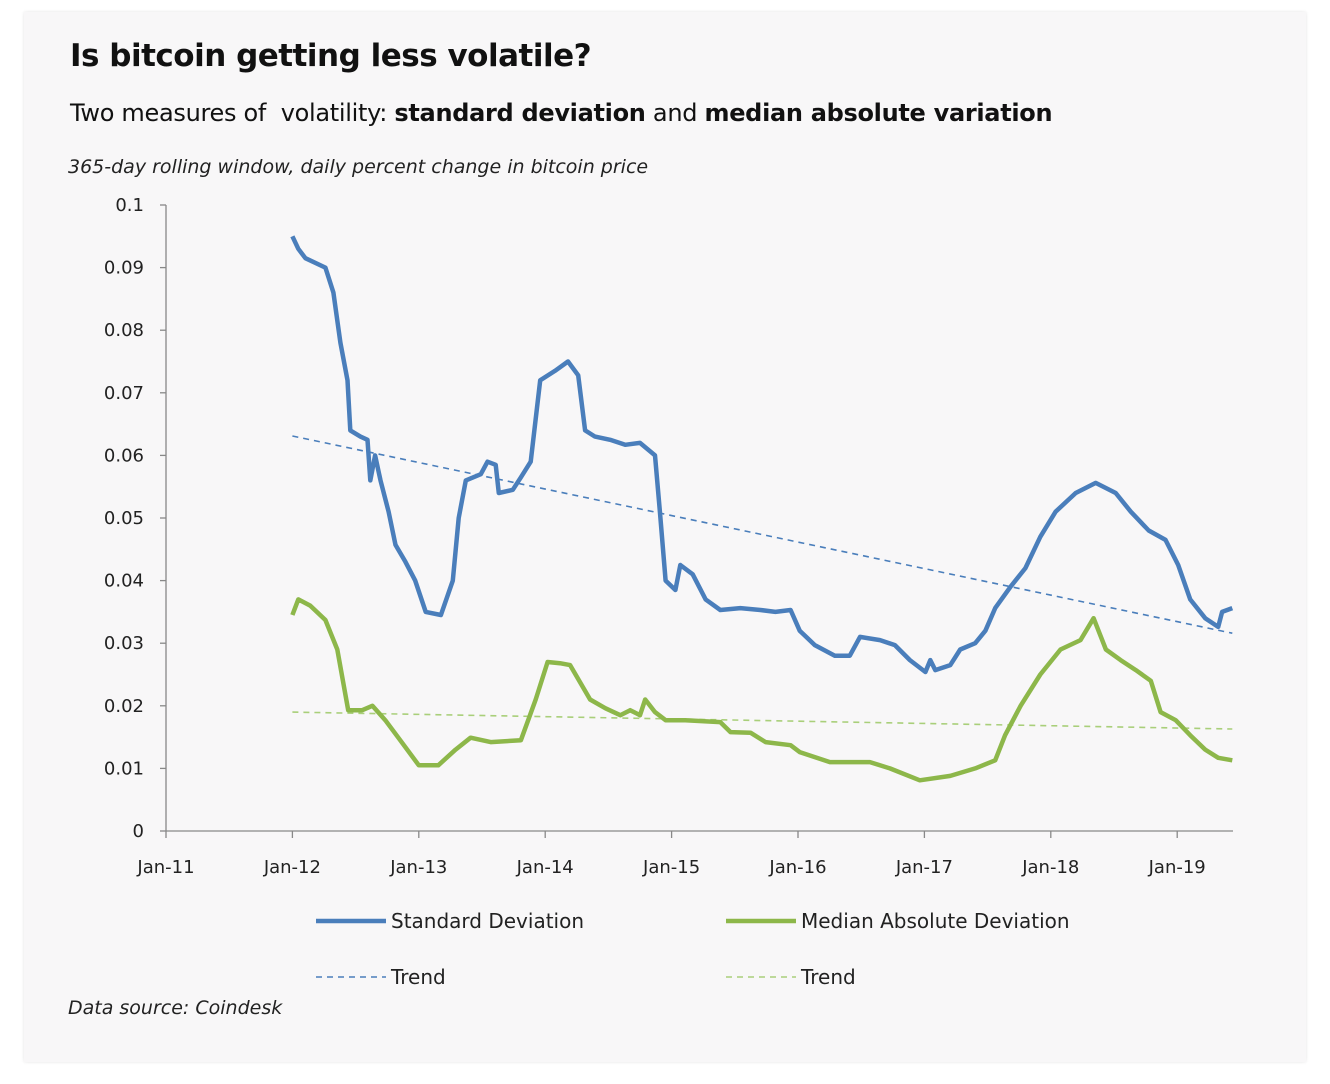  What do you see at coordinates (545, 867) in the screenshot?
I see `x-tick-label: Jan-14` at bounding box center [545, 867].